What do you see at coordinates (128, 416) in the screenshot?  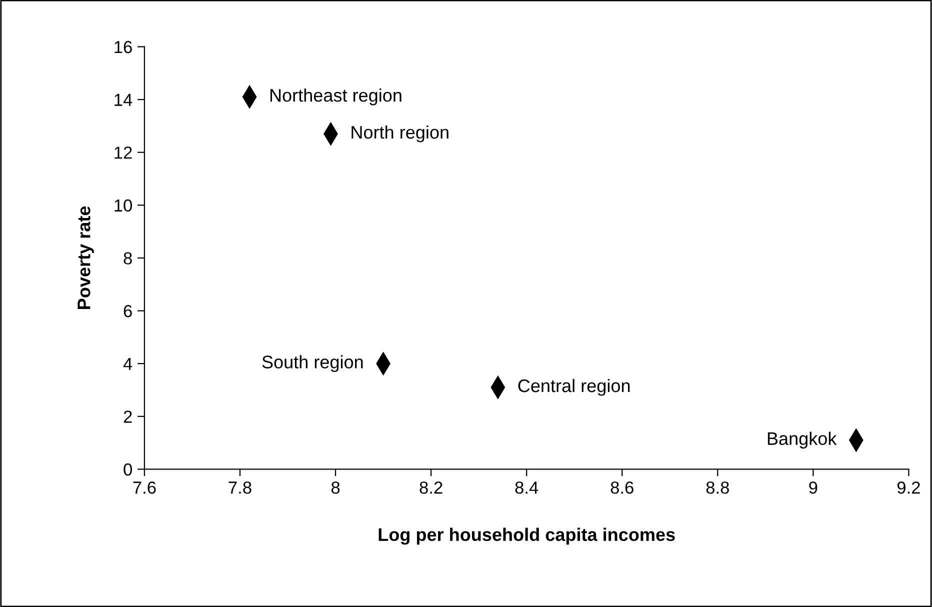 I see `y-tick-label: 2` at bounding box center [128, 416].